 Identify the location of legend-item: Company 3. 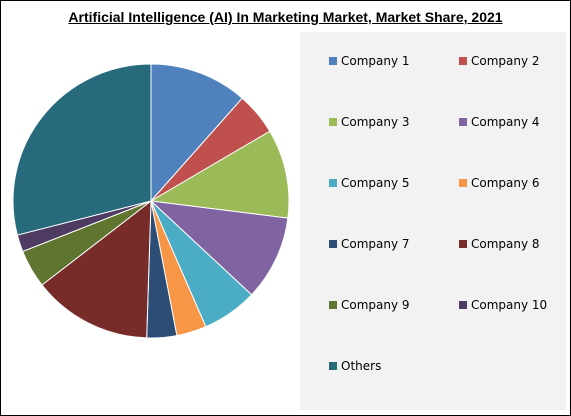
(369, 122).